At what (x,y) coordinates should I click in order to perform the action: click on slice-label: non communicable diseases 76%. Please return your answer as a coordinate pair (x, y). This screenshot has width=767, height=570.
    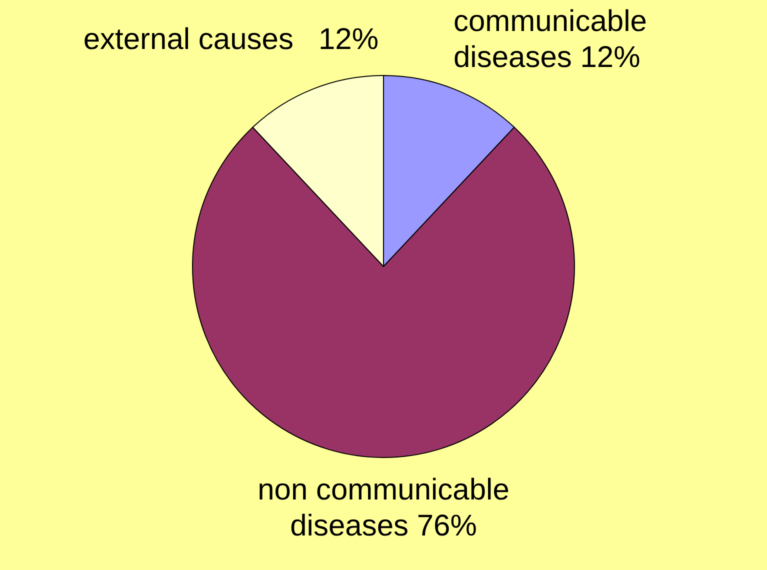
    Looking at the image, I should click on (384, 507).